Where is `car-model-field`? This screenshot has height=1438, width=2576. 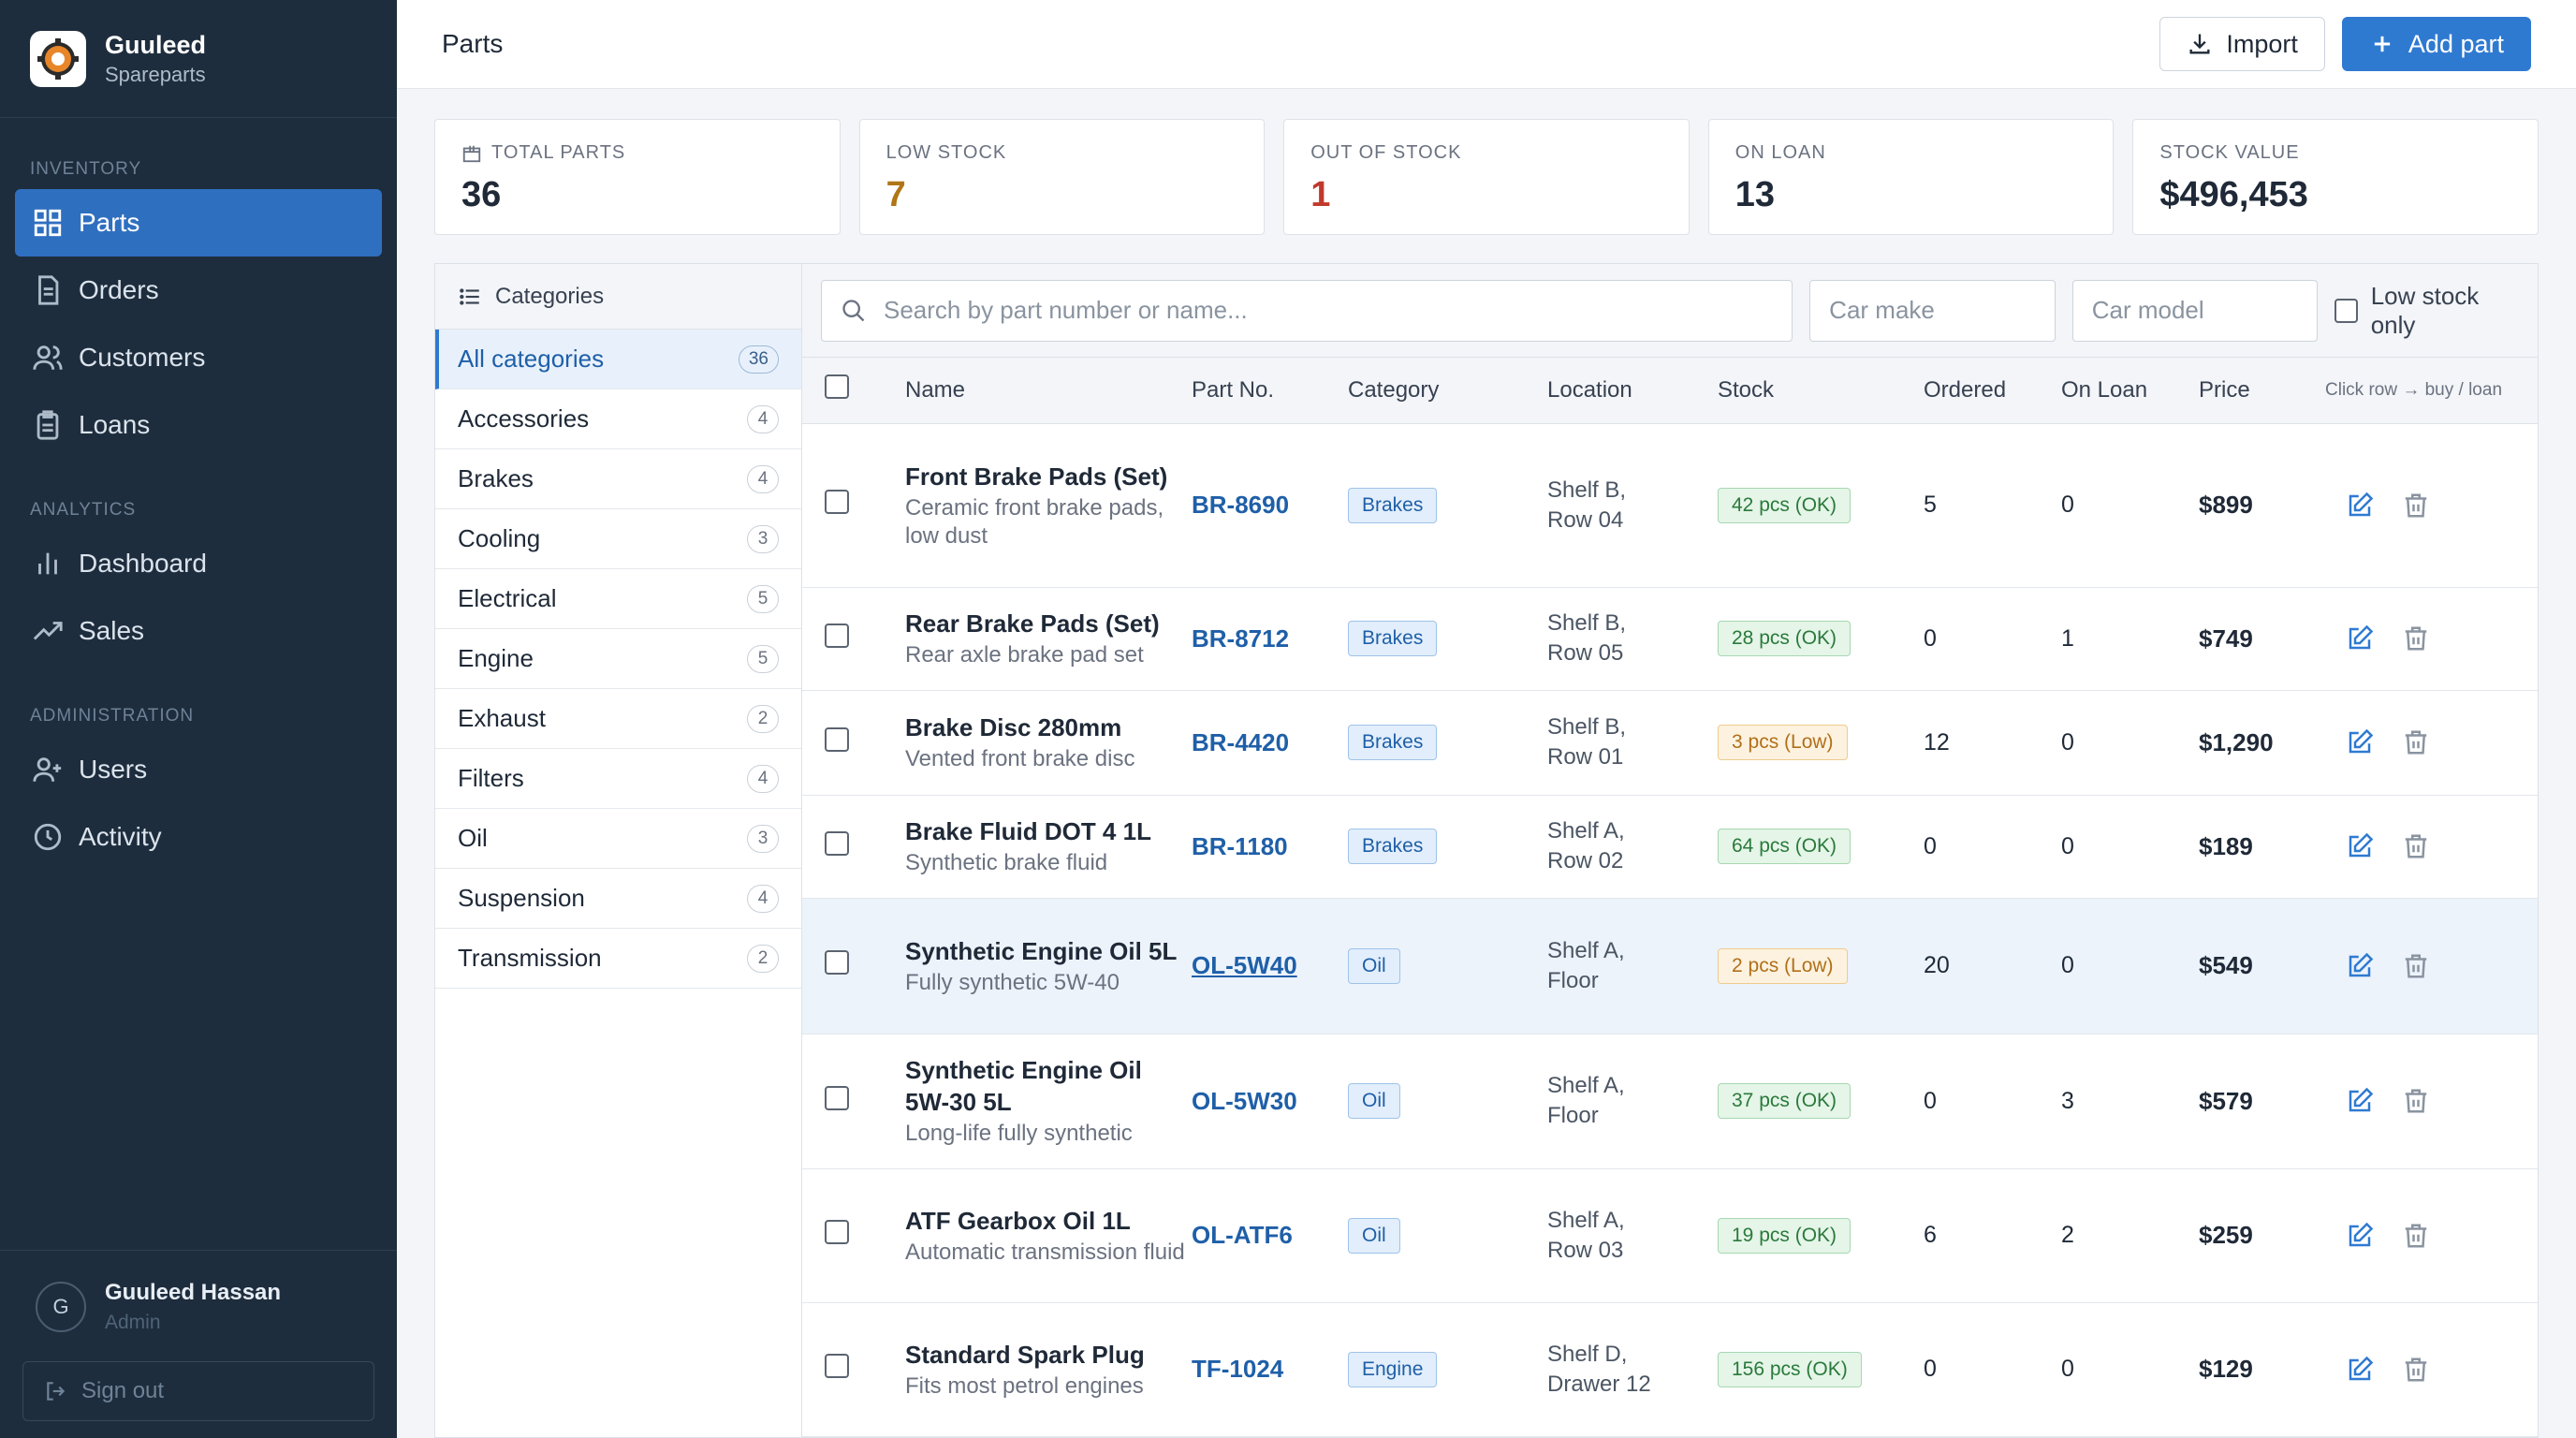
car-model-field is located at coordinates (2195, 310).